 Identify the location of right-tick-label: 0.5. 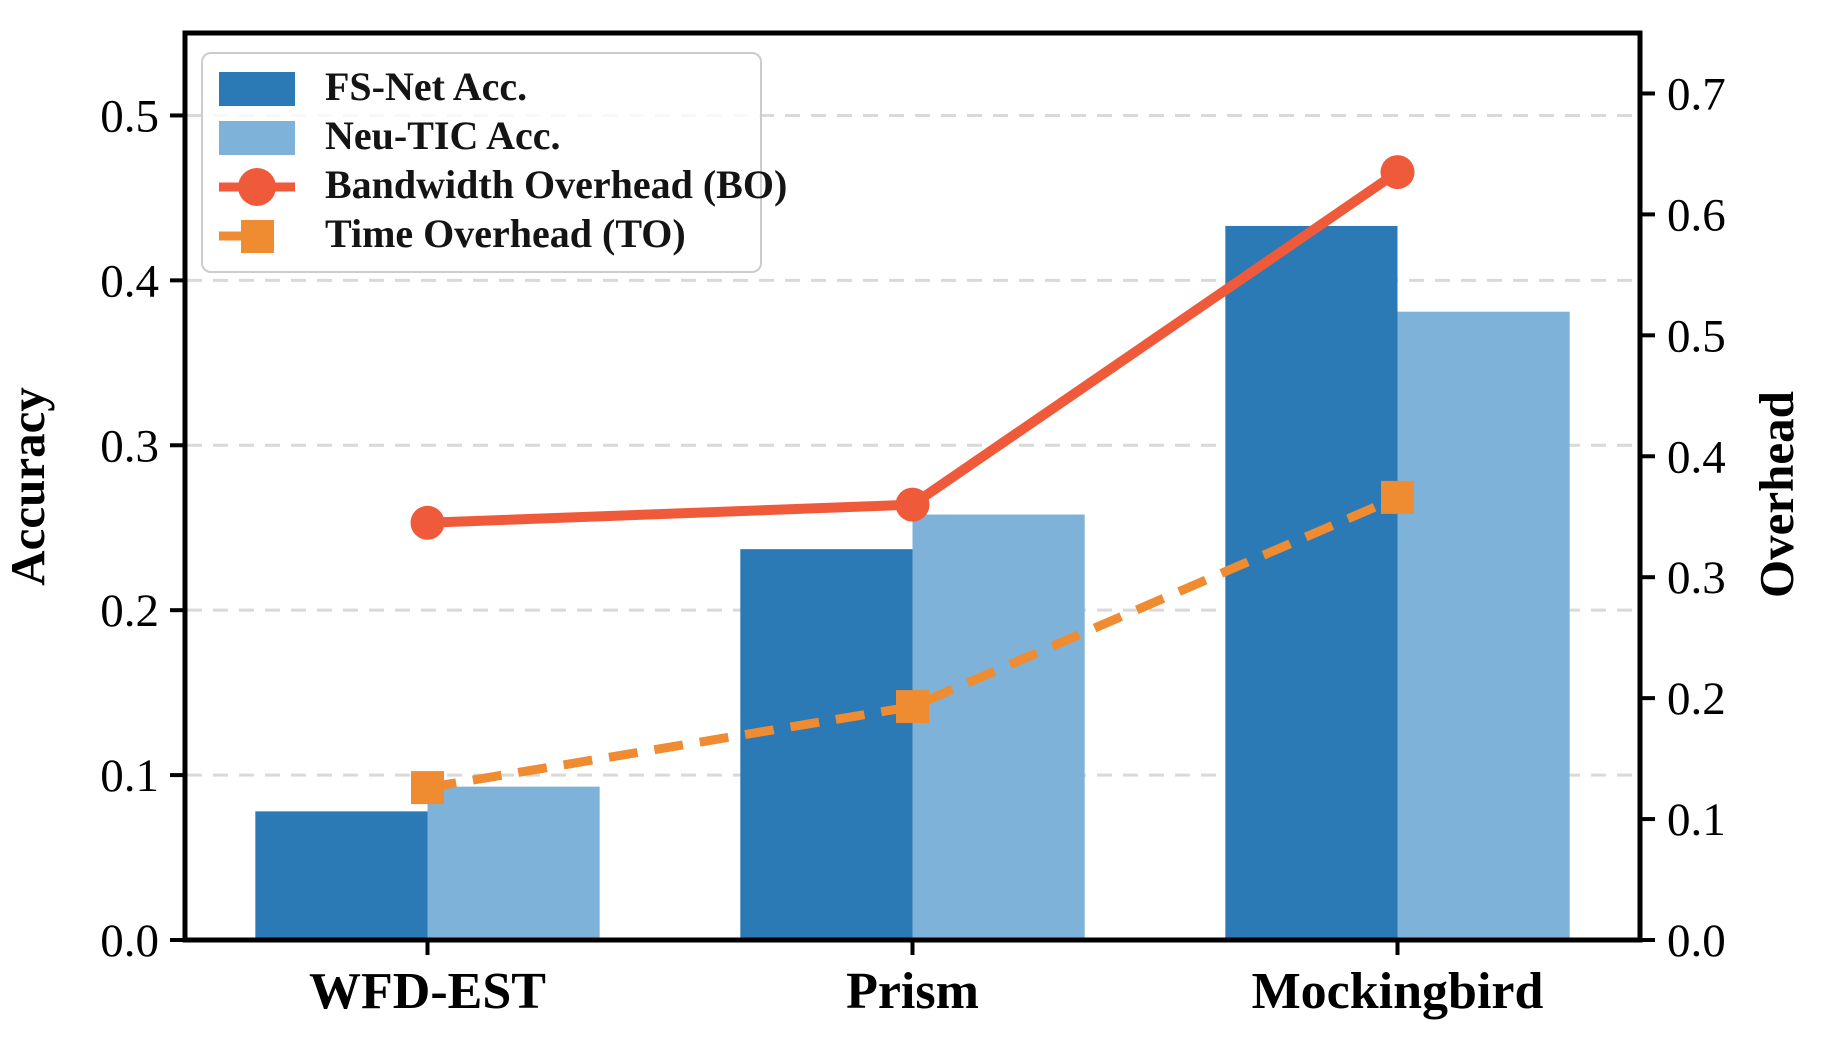
(1696, 336).